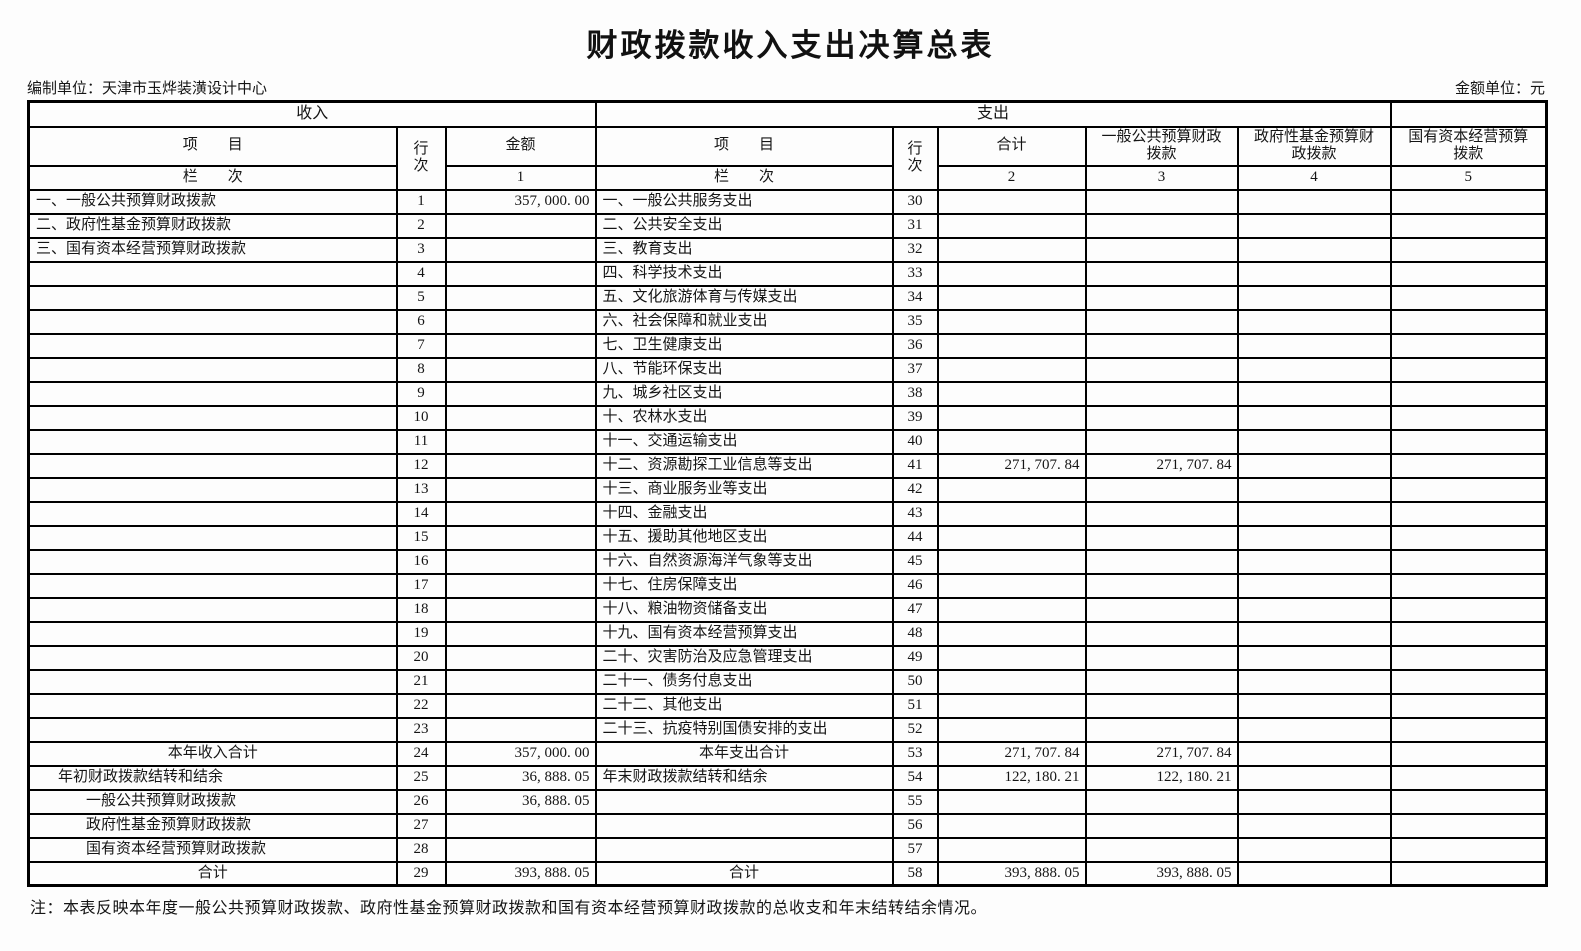  I want to click on table-row: 11 十一、交通运输支出 40, so click(787, 441).